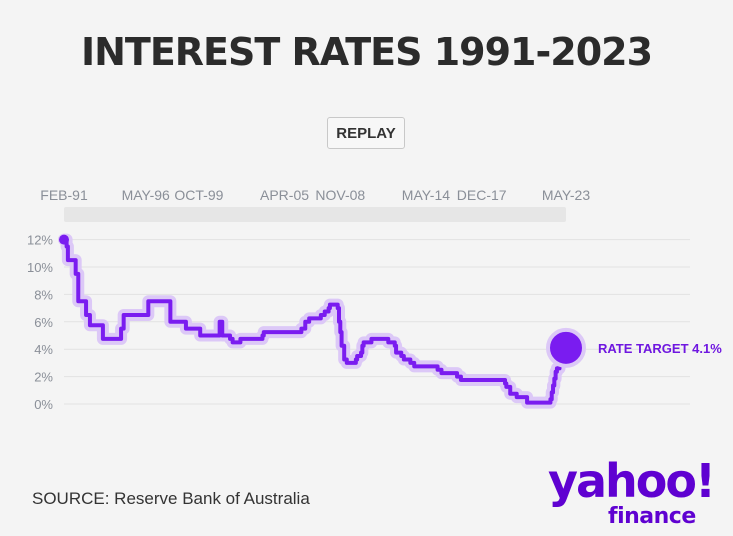 The height and width of the screenshot is (536, 733). What do you see at coordinates (366, 52) in the screenshot?
I see `chart-title: INTEREST RATES 1991-2023` at bounding box center [366, 52].